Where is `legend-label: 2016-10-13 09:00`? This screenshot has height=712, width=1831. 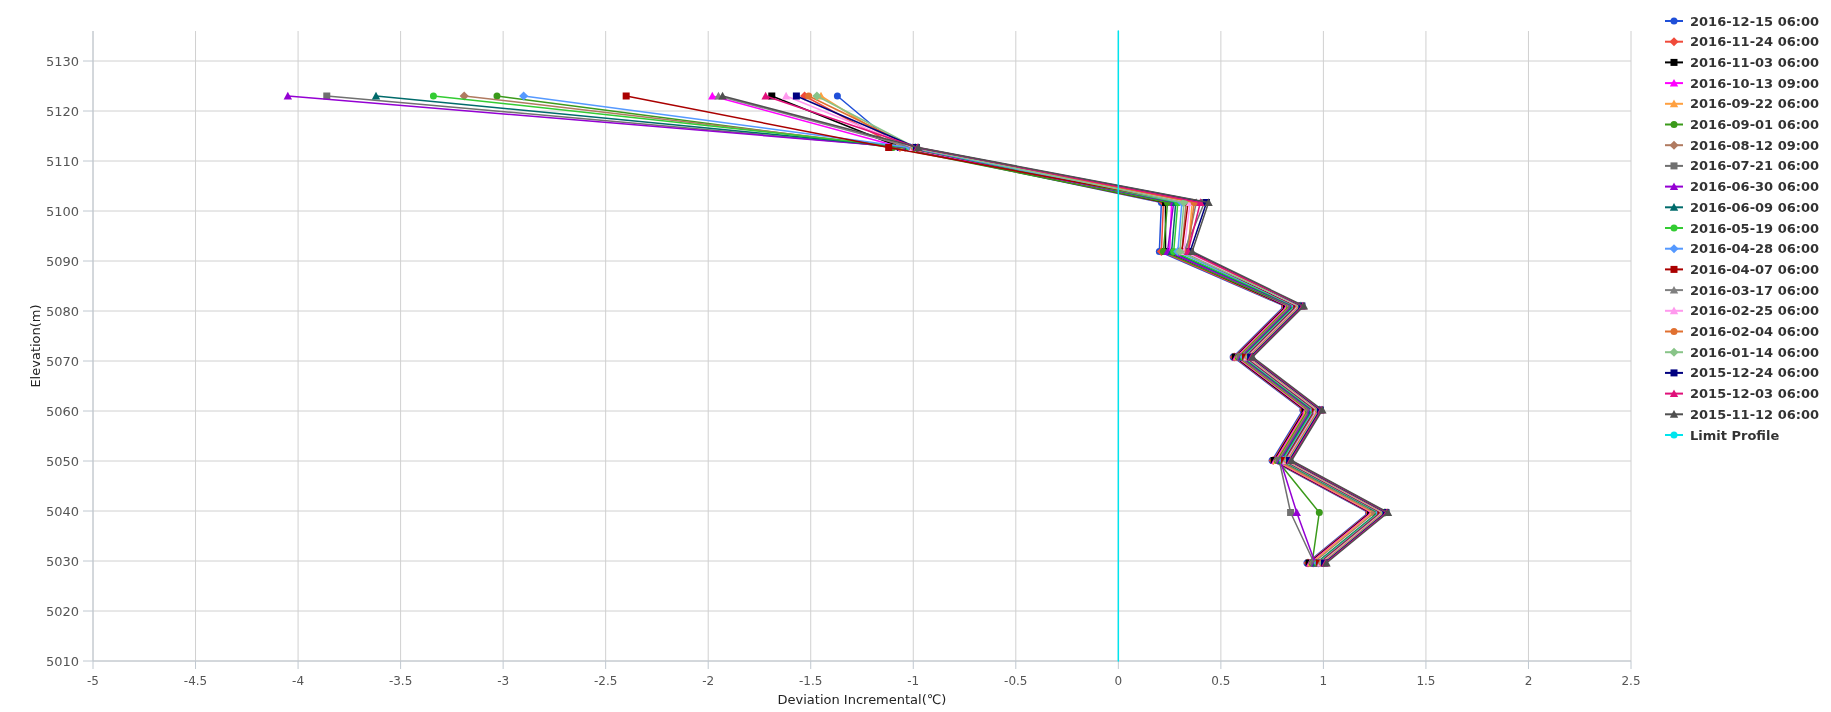
legend-label: 2016-10-13 09:00 is located at coordinates (1755, 83).